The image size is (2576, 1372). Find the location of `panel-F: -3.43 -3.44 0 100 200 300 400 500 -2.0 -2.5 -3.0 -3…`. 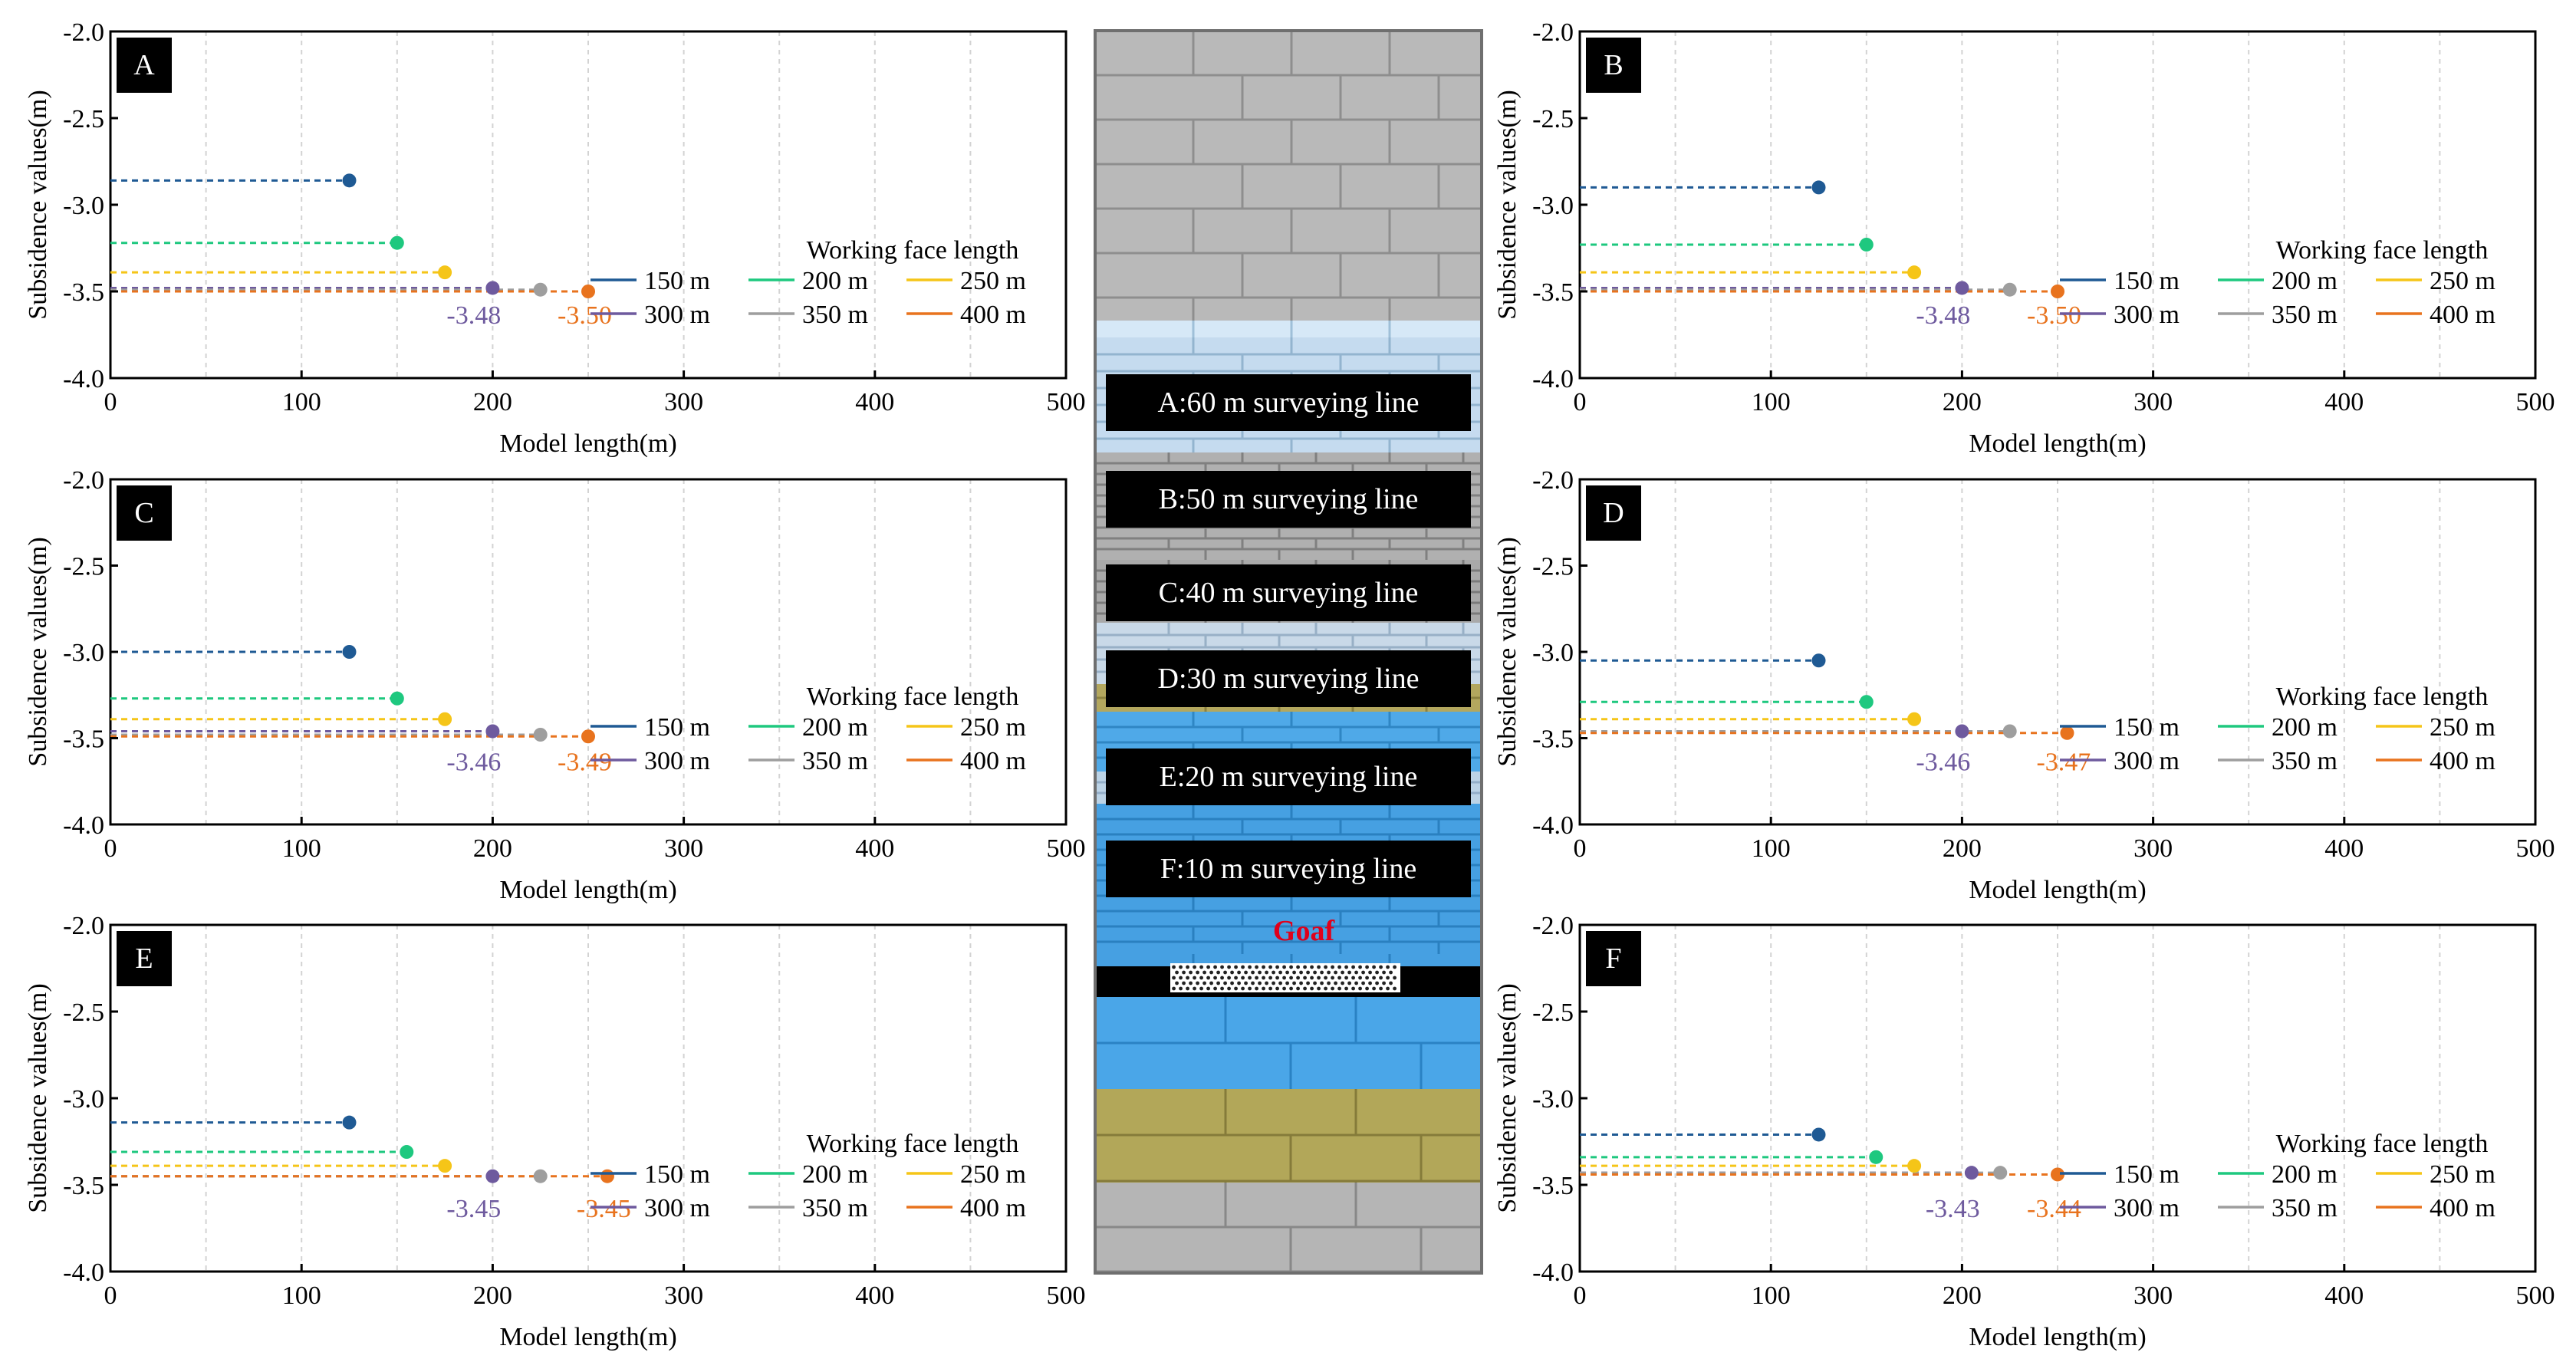

panel-F: -3.43 -3.44 0 100 200 300 400 500 -2.0 -2.5 -3.0 -3… is located at coordinates (2024, 1131).